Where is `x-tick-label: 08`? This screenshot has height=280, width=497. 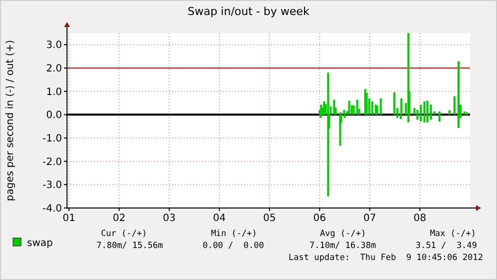
x-tick-label: 08 is located at coordinates (420, 218).